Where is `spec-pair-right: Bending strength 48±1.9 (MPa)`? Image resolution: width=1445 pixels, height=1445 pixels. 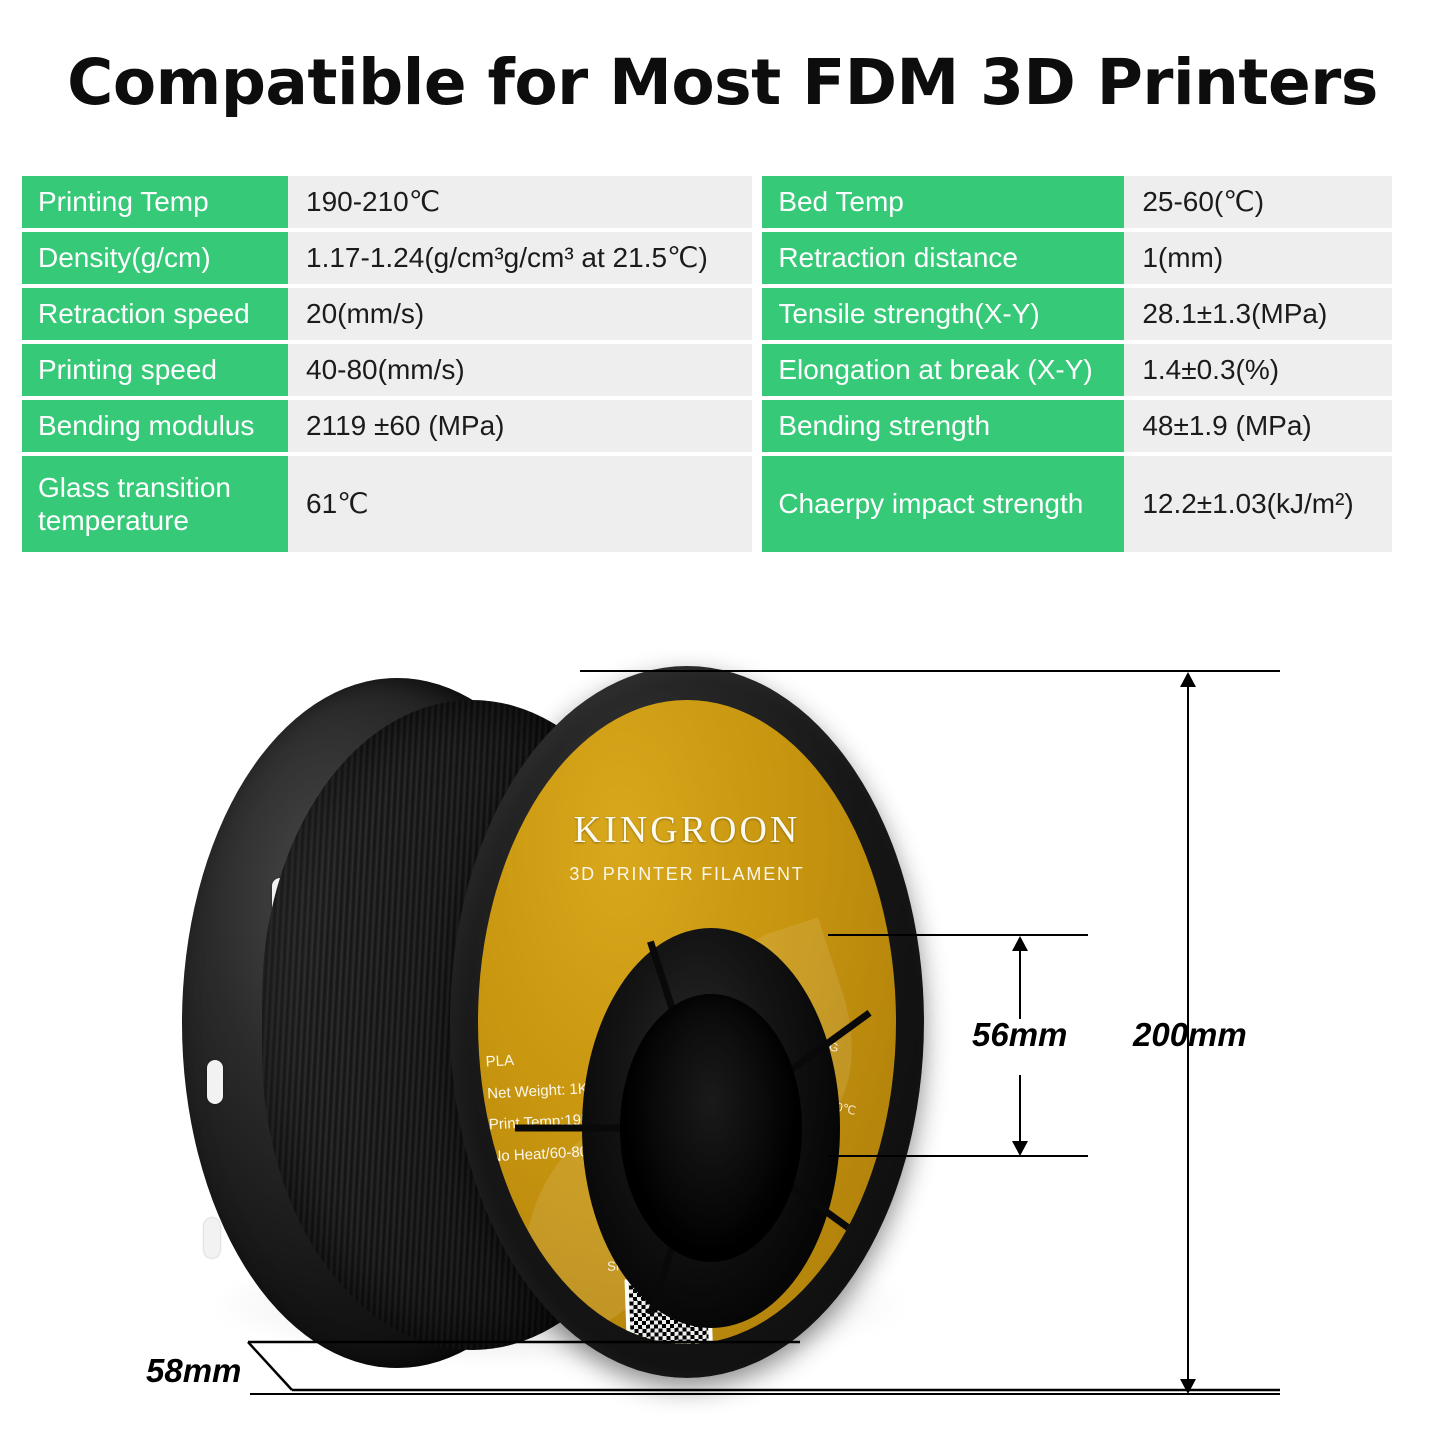
spec-pair-right: Bending strength 48±1.9 (MPa) is located at coordinates (1077, 426).